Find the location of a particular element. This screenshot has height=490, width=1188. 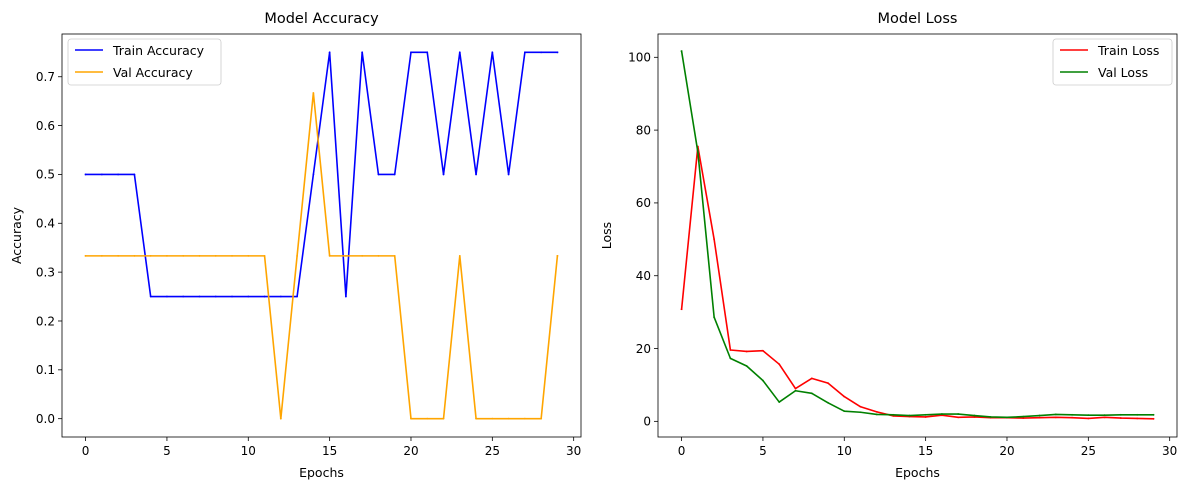

accuracy-legend-box is located at coordinates (144, 62).